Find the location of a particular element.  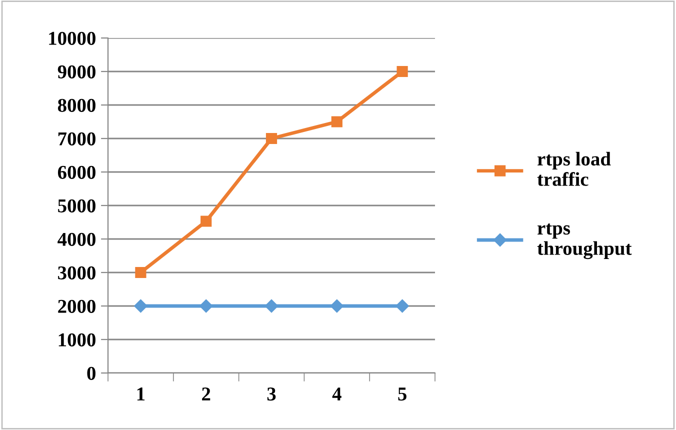

x-tick-label: 2 is located at coordinates (206, 394).